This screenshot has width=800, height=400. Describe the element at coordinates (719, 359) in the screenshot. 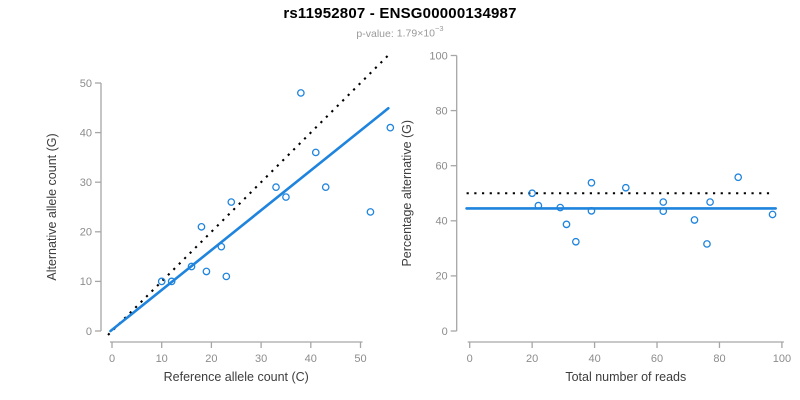

I see `x-tick-label: 80` at that location.